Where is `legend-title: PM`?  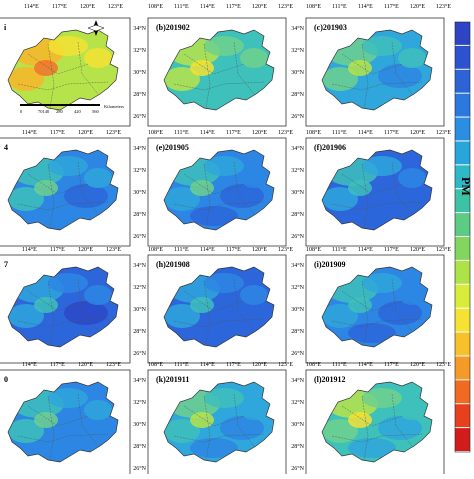 legend-title: PM is located at coordinates (466, 186).